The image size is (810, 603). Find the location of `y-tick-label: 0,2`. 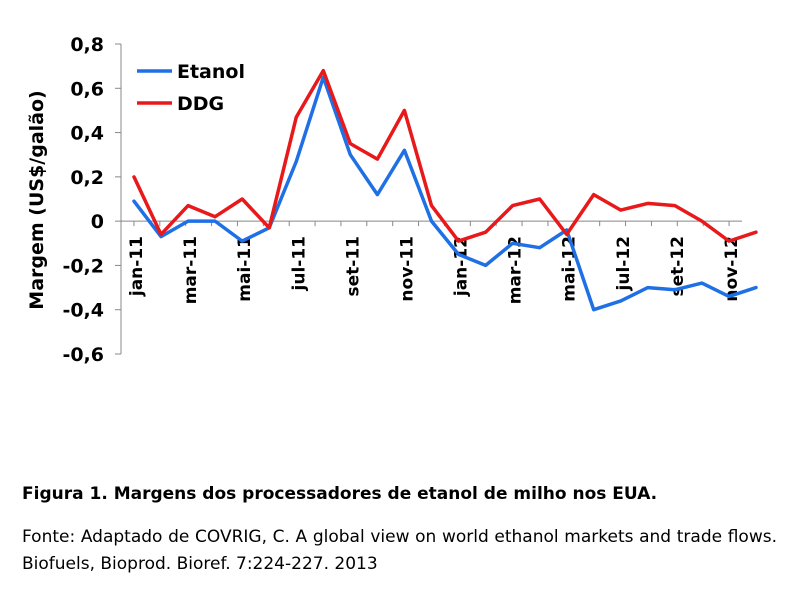

y-tick-label: 0,2 is located at coordinates (87, 178).